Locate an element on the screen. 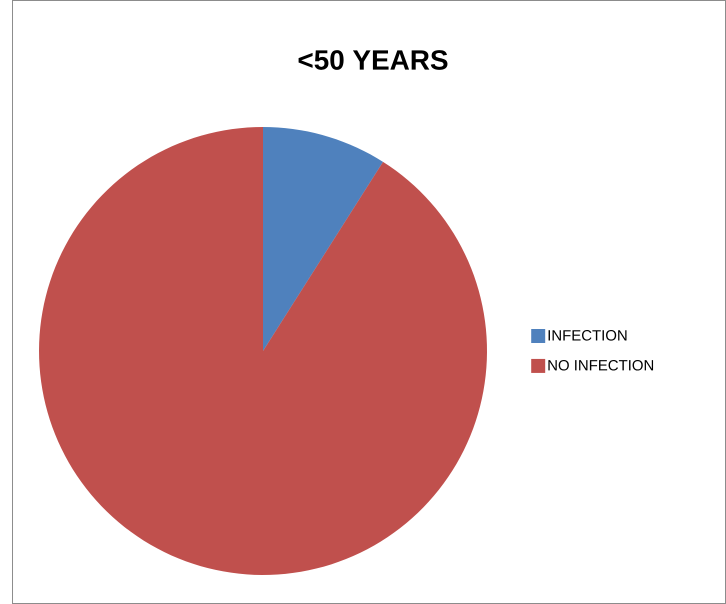 This screenshot has height=604, width=726. legend-label: NO INFECTION is located at coordinates (601, 365).